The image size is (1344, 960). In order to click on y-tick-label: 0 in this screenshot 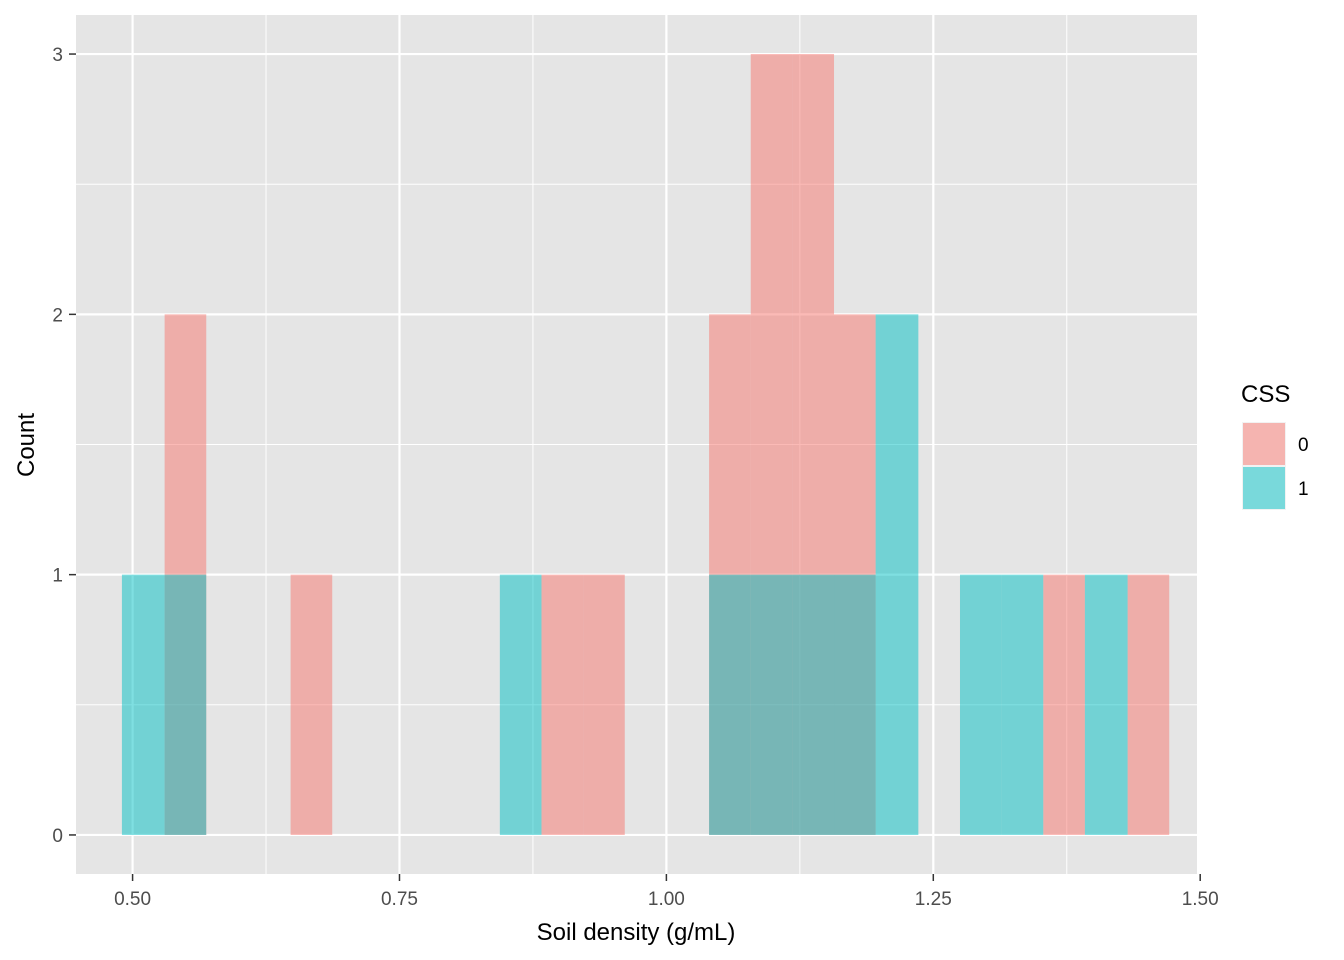, I will do `click(57, 836)`.